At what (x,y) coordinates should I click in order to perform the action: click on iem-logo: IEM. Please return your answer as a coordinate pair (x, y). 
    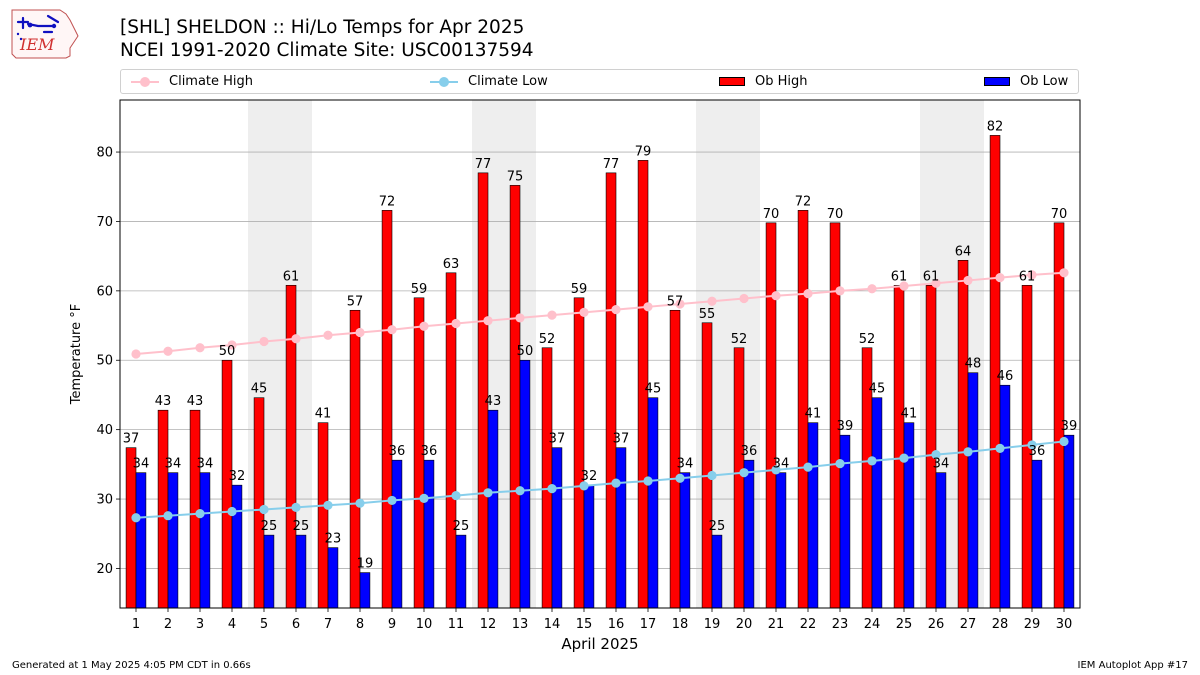
    Looking at the image, I should click on (45, 34).